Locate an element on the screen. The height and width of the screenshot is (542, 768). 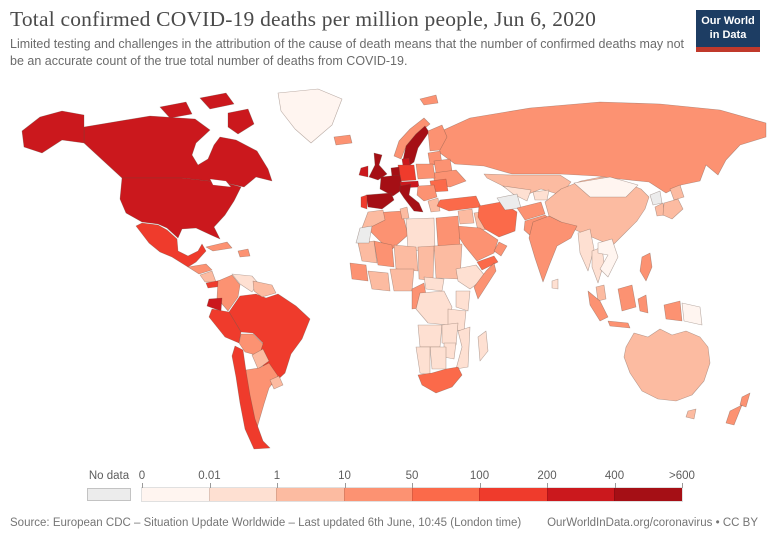
country-senegal-guinea is located at coordinates (359, 272).